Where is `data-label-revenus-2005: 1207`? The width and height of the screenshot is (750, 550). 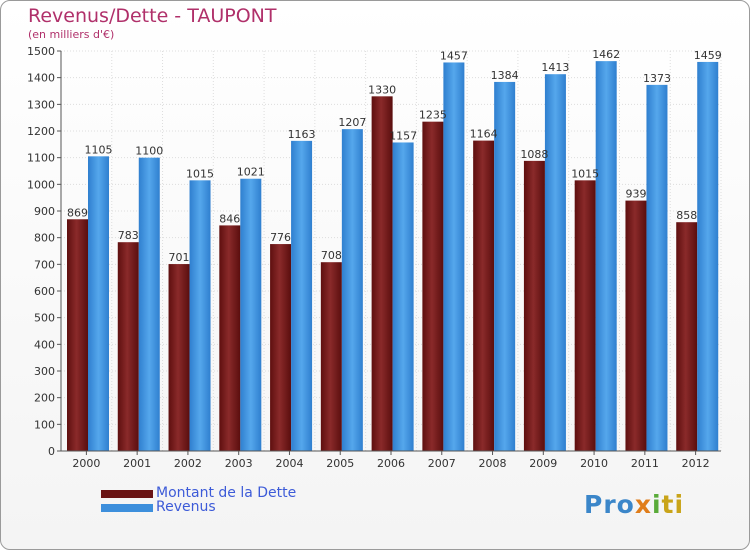
data-label-revenus-2005: 1207 is located at coordinates (352, 122).